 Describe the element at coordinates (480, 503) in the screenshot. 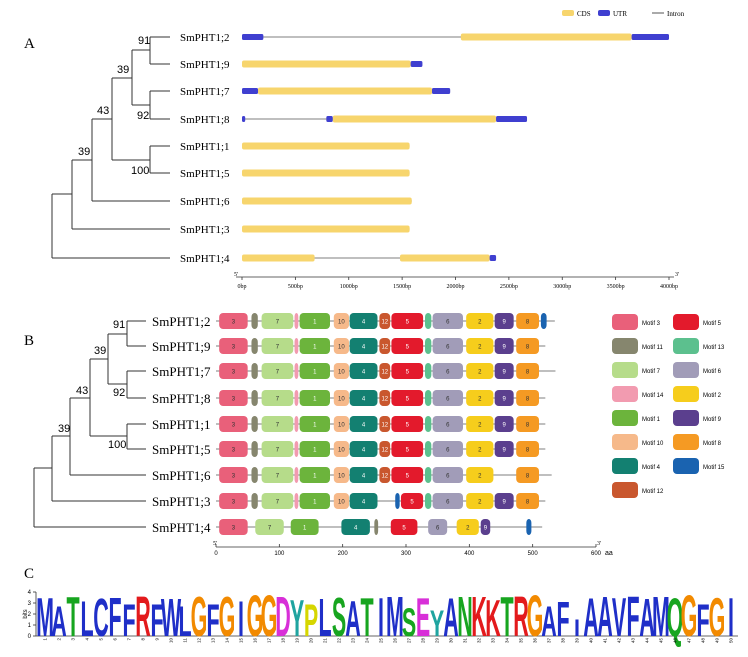

I see `motif-number: 2` at that location.